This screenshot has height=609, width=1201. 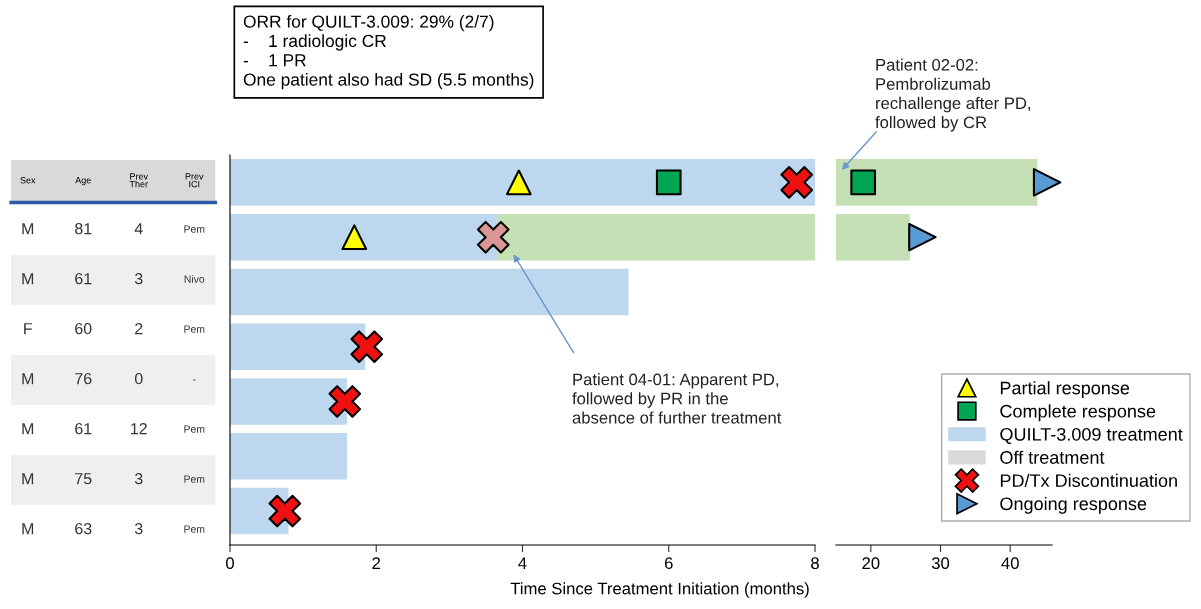 I want to click on x-tick-label: 40, so click(x=1010, y=563).